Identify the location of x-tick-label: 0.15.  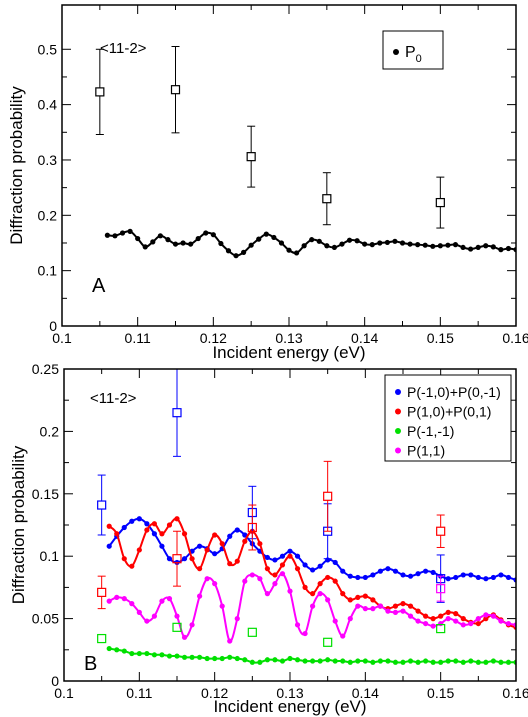
(440, 338).